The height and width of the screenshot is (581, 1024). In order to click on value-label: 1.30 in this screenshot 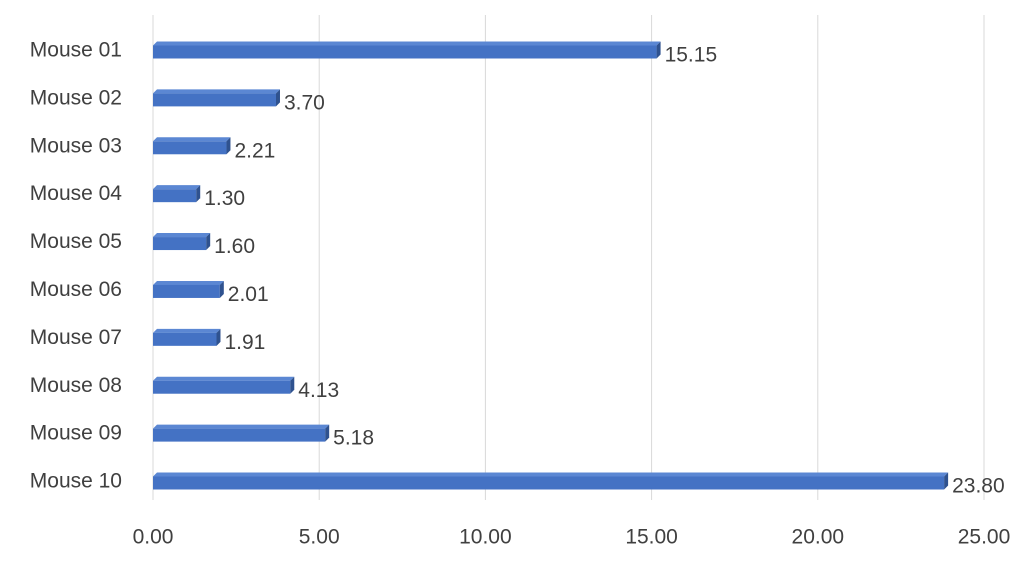, I will do `click(224, 198)`.